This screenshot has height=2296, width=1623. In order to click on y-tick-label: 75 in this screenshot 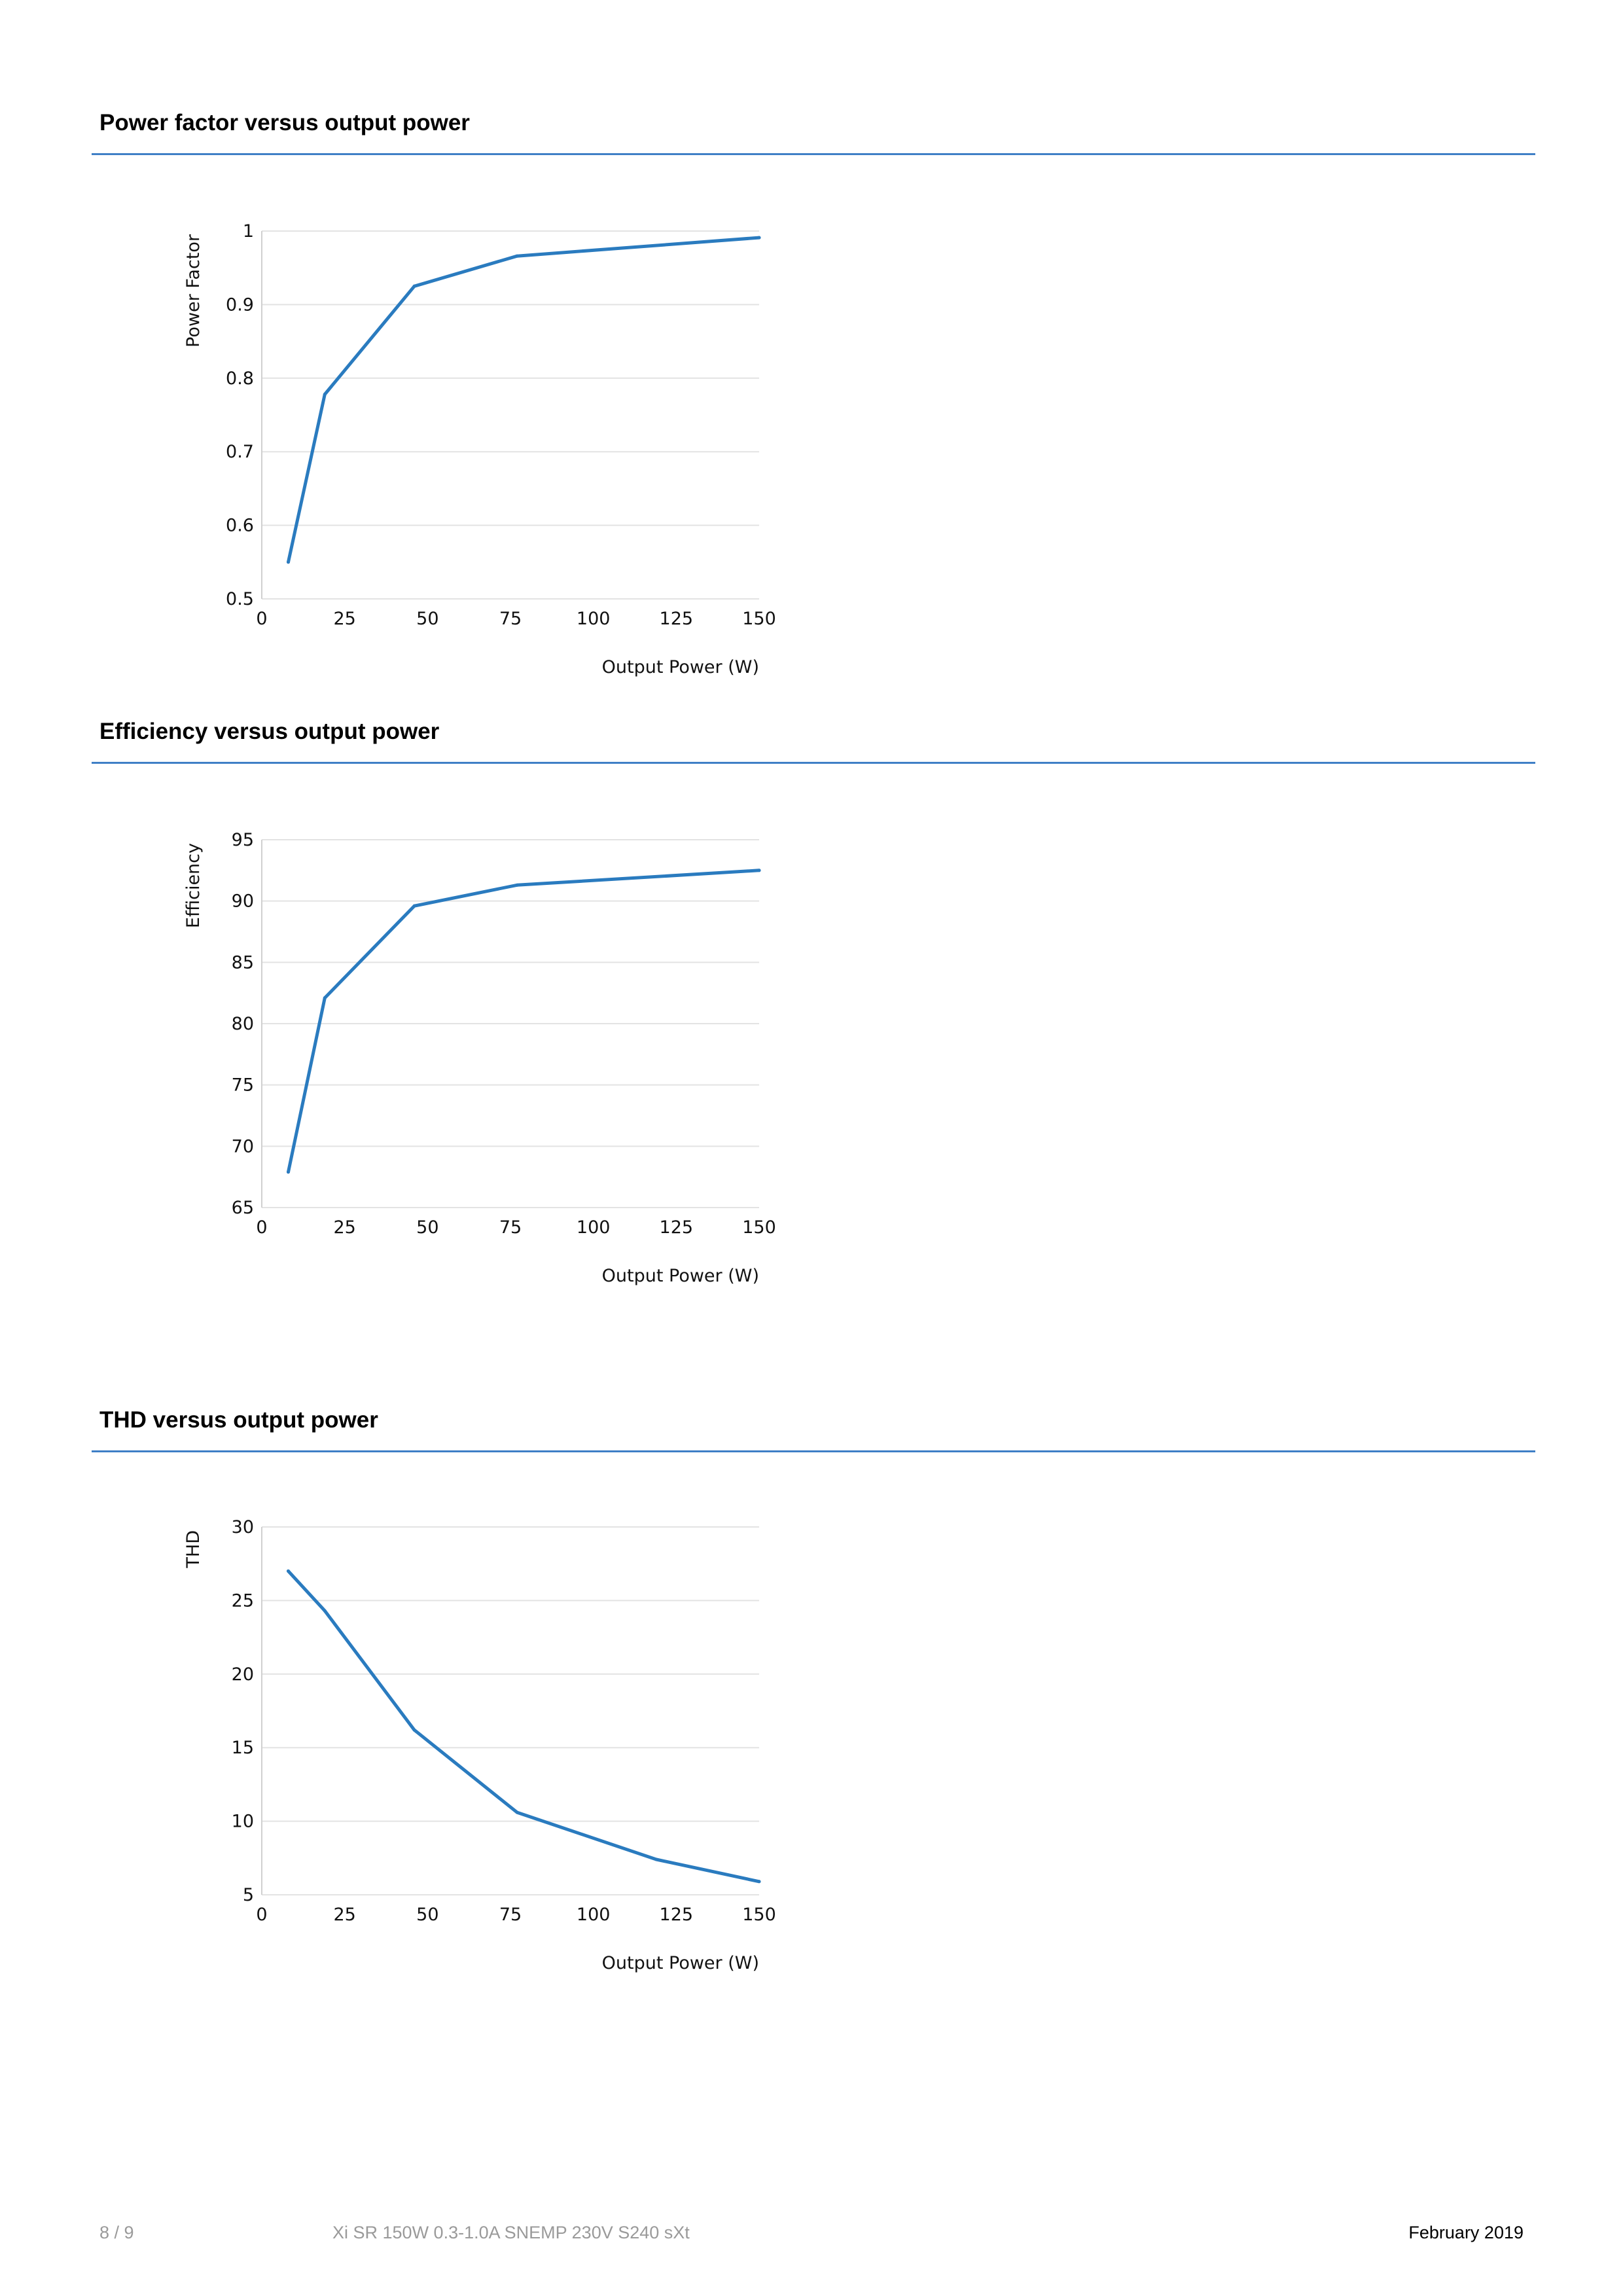, I will do `click(243, 1085)`.